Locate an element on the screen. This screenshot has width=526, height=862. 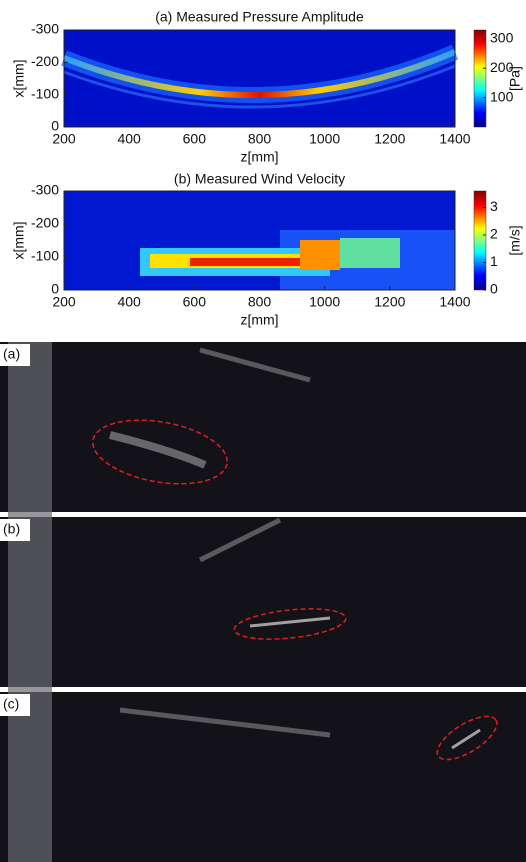
colorbar-tick-label: 300 is located at coordinates (502, 38).